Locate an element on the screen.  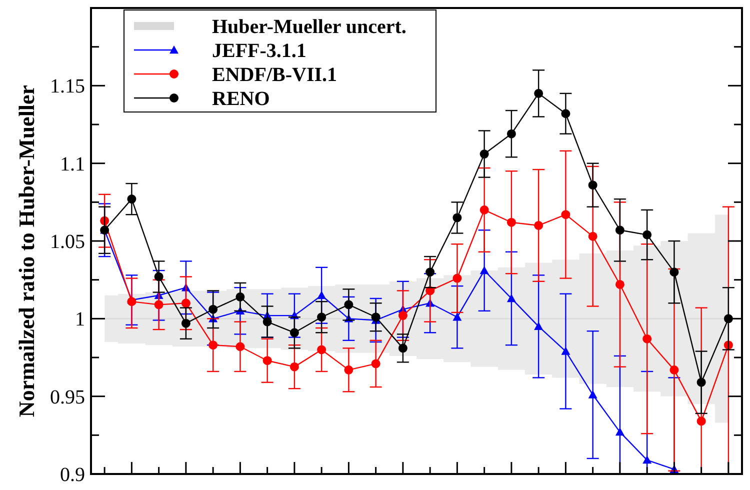
legend-label: ENDF/B-VII.1 is located at coordinates (275, 75).